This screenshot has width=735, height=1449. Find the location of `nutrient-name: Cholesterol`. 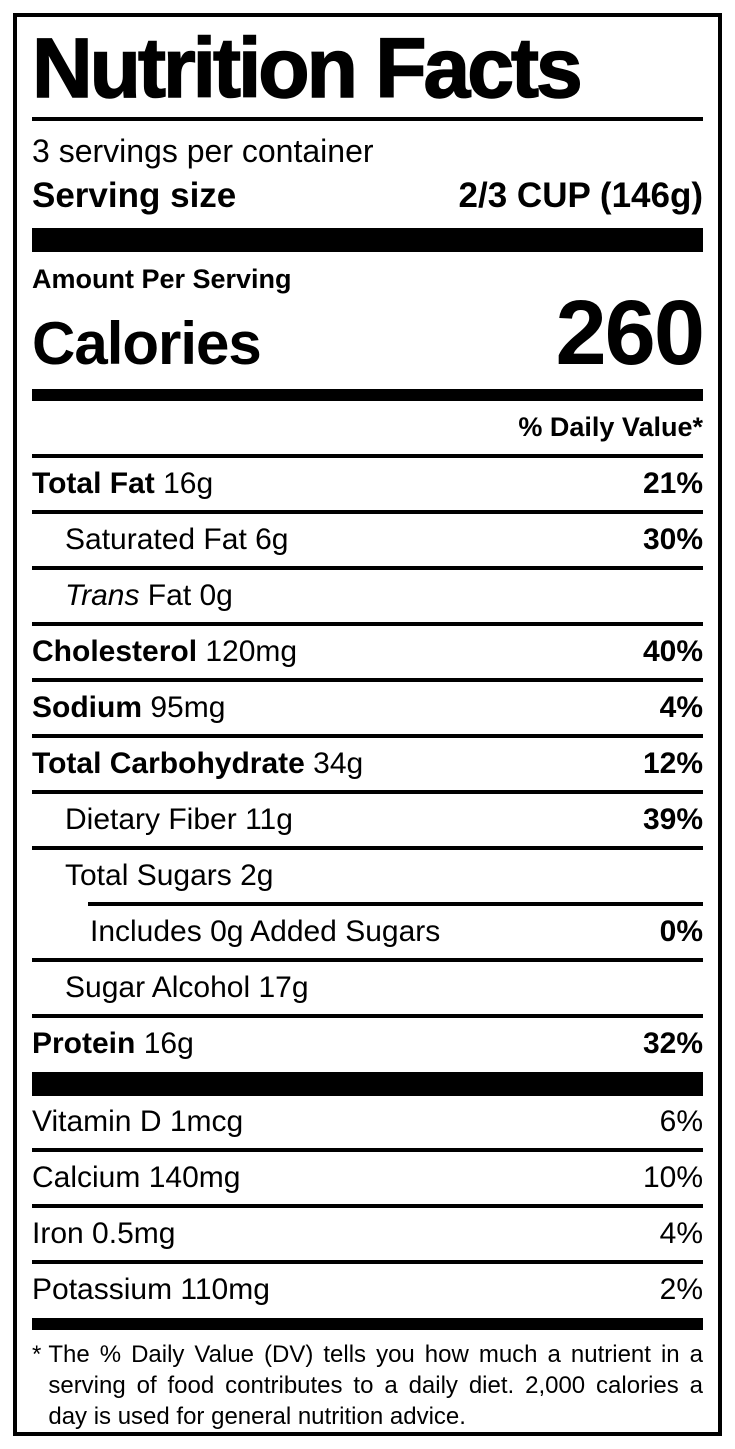

nutrient-name: Cholesterol is located at coordinates (115, 652).